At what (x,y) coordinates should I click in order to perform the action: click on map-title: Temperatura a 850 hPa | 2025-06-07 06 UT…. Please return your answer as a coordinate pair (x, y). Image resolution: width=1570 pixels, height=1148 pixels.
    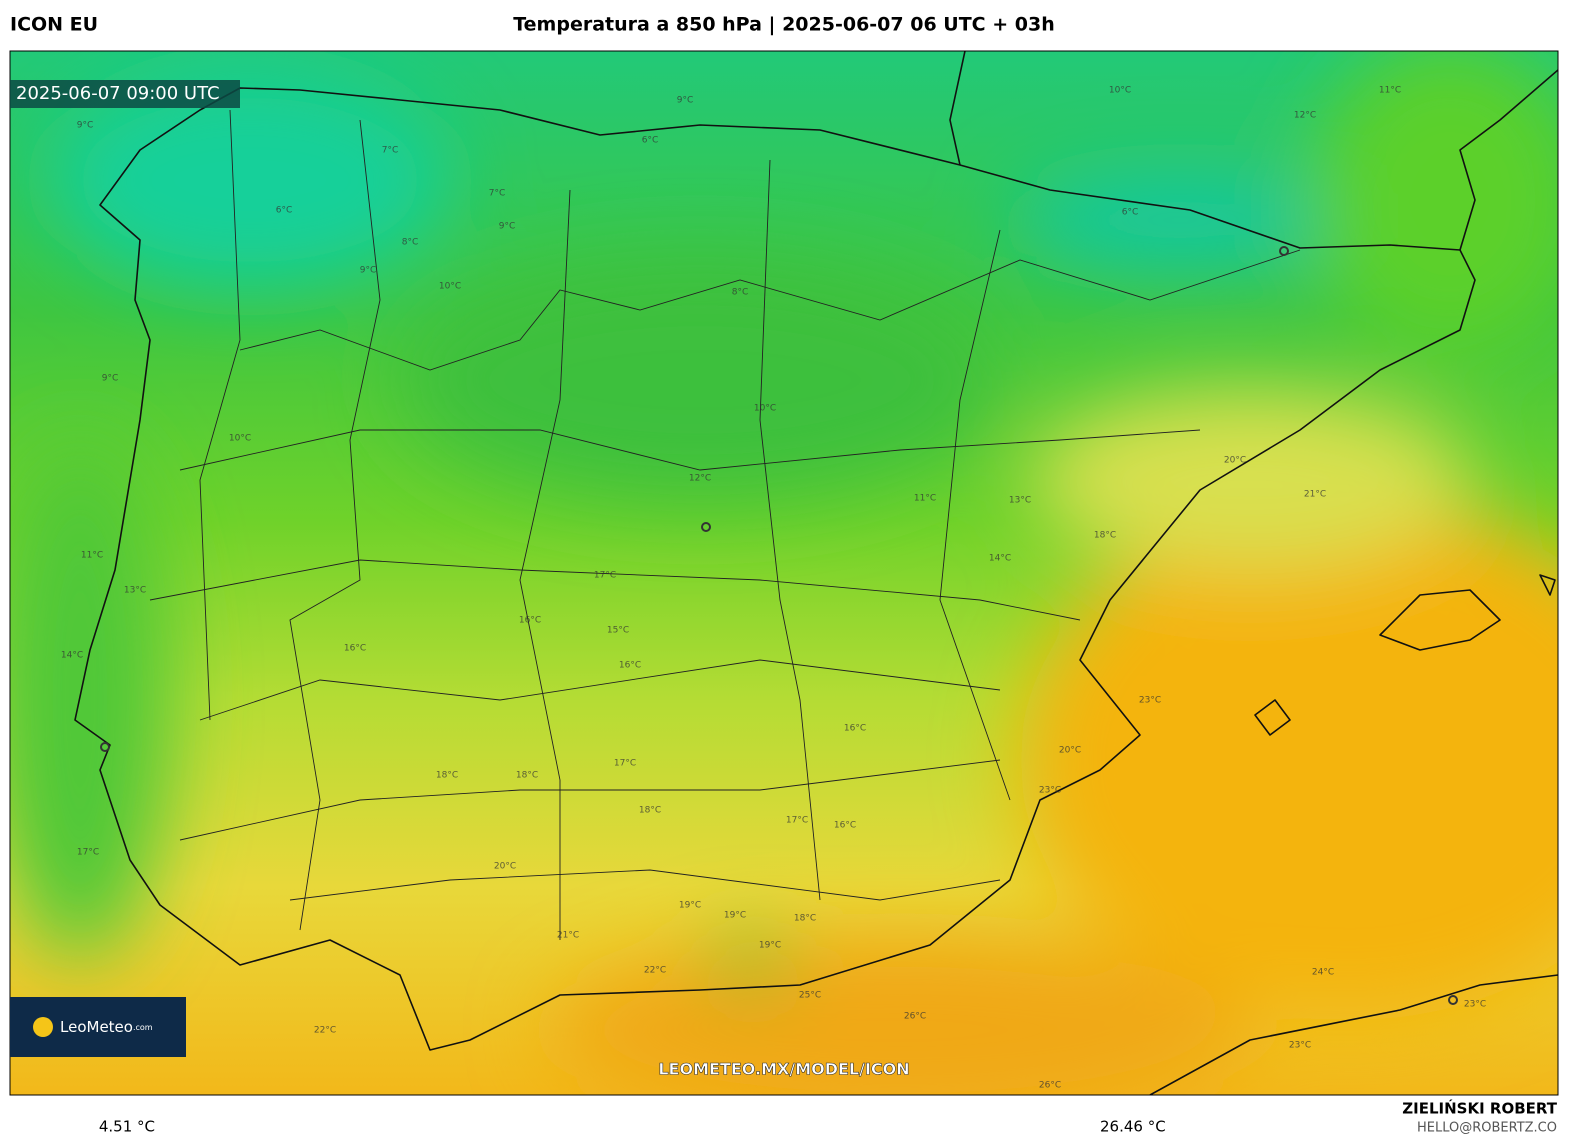
    Looking at the image, I should click on (784, 25).